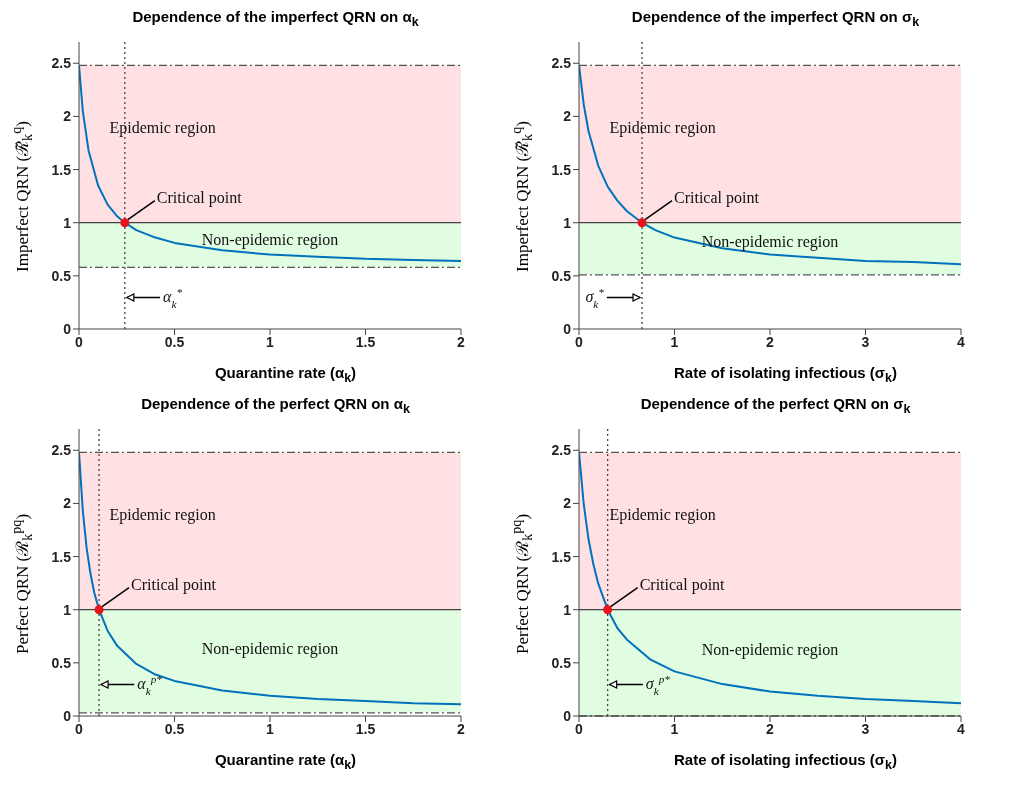 The height and width of the screenshot is (798, 1021). I want to click on chart-title: Dependence of the perfect QRN on α$_{k}$, so click(275, 406).